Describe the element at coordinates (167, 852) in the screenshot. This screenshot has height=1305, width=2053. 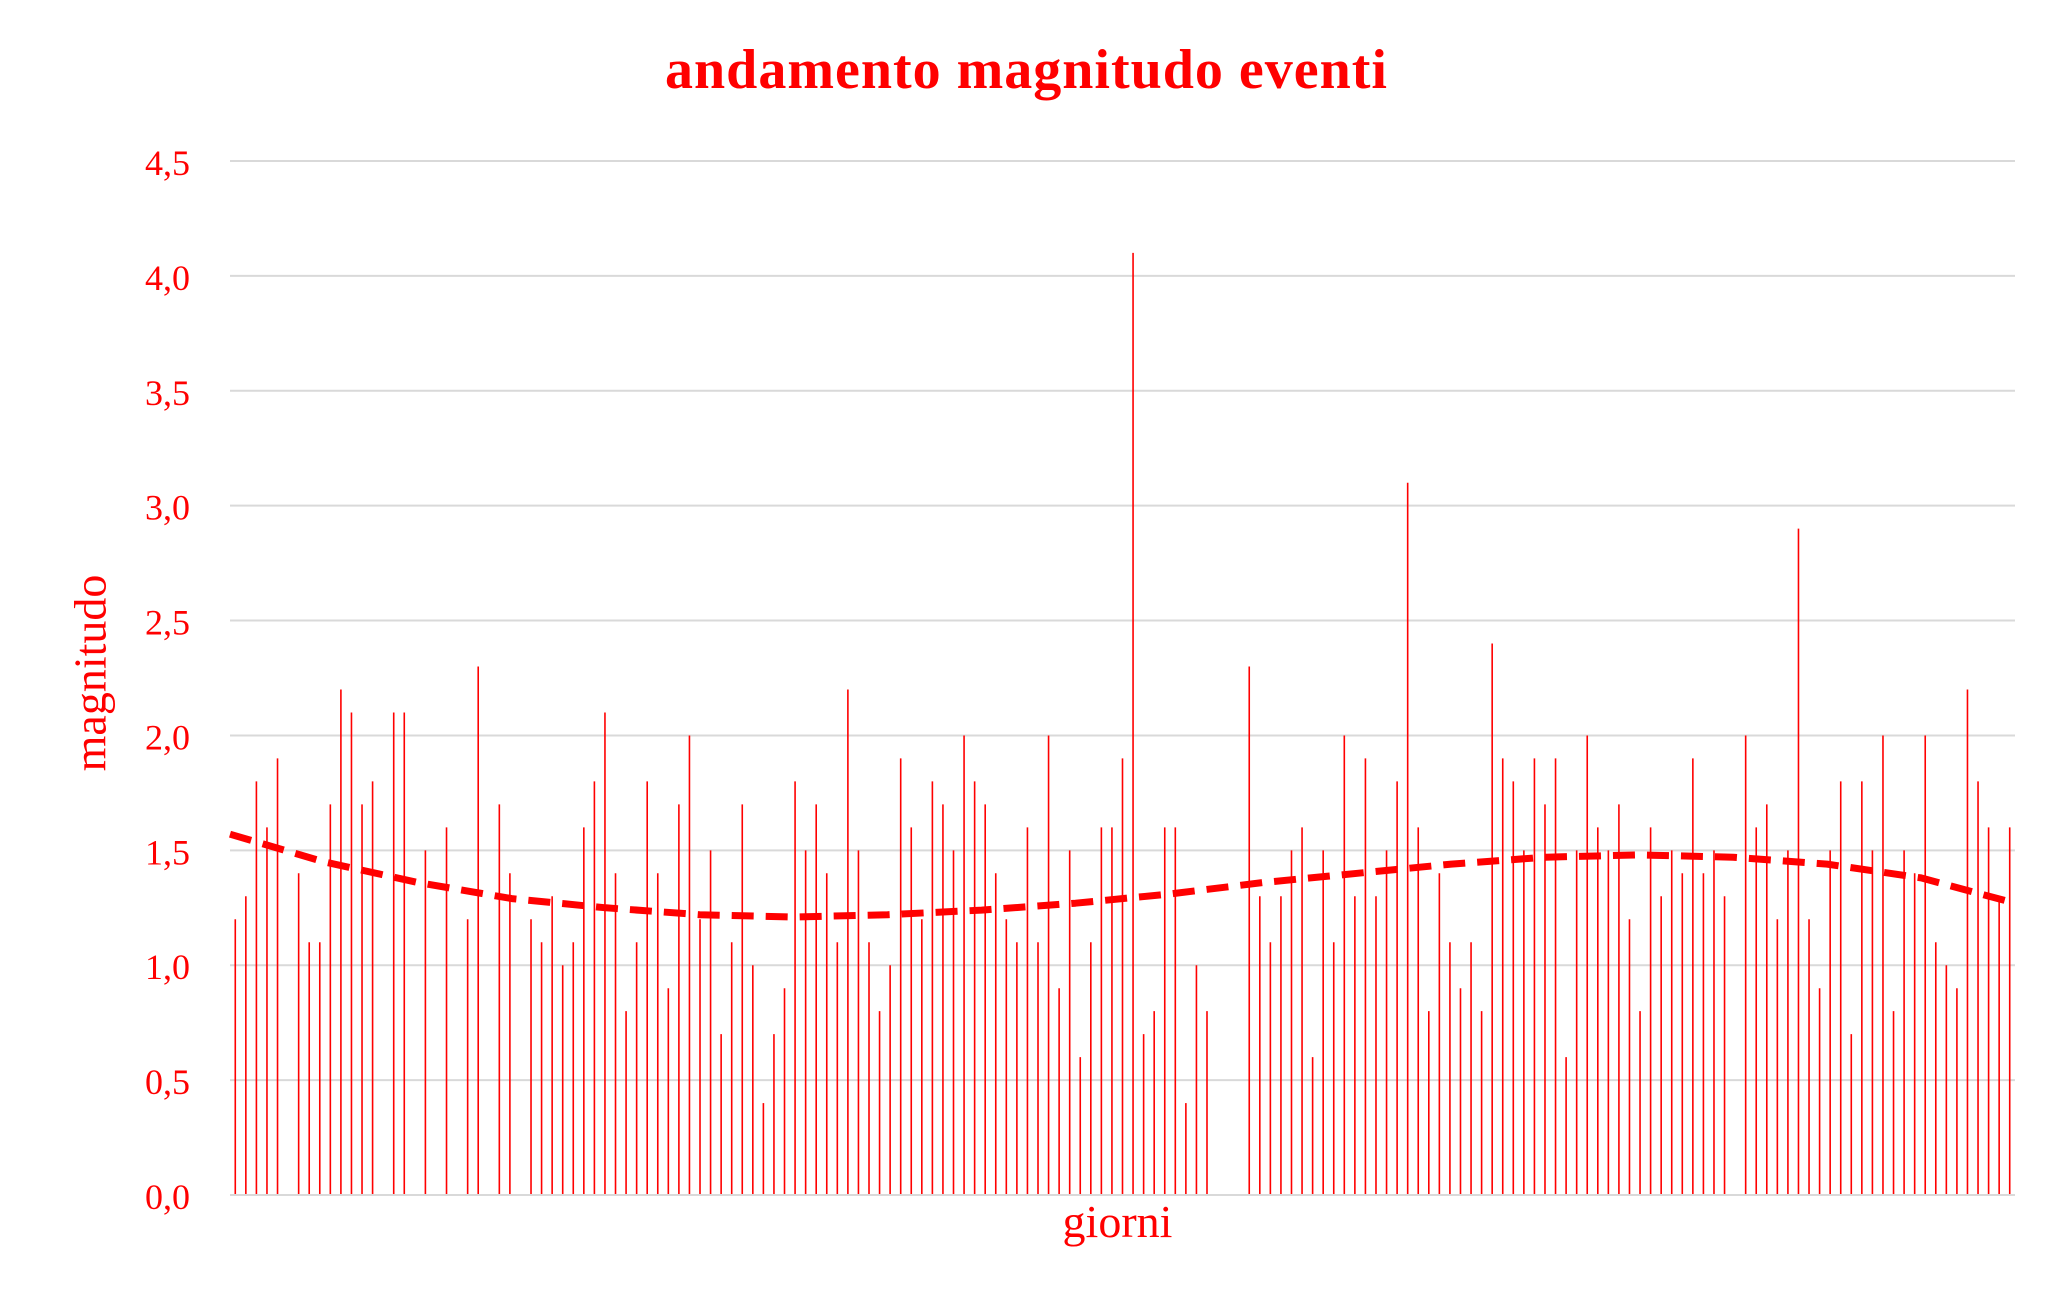
I see `y-tick-label: 1,5` at that location.